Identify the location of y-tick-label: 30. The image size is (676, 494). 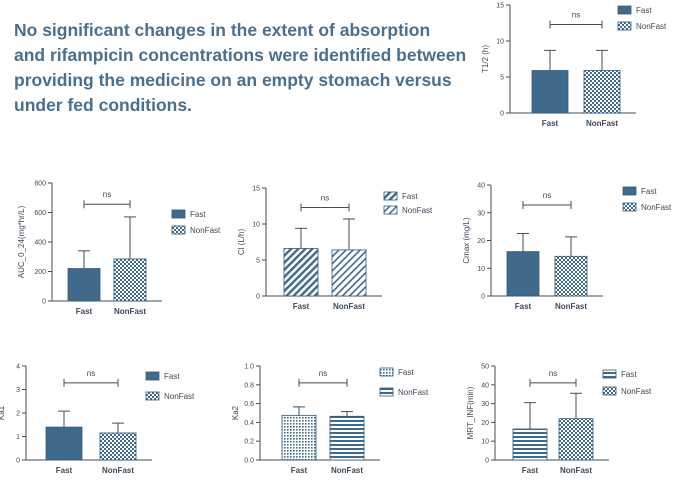
(481, 213).